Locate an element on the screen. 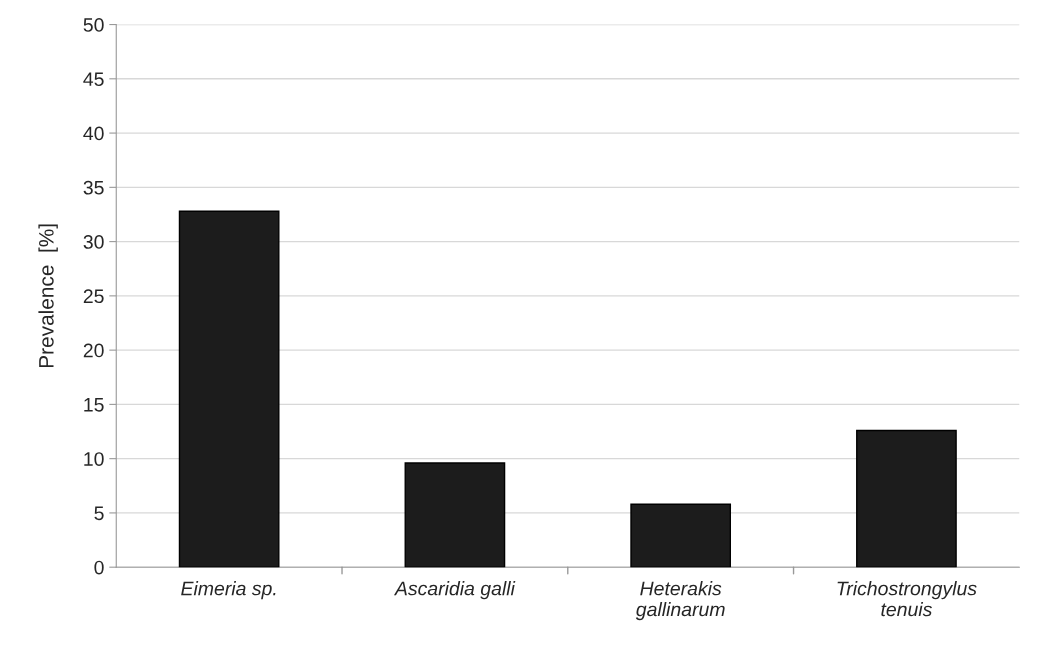 This screenshot has width=1038, height=646. y-tick-label: 20 is located at coordinates (93, 350).